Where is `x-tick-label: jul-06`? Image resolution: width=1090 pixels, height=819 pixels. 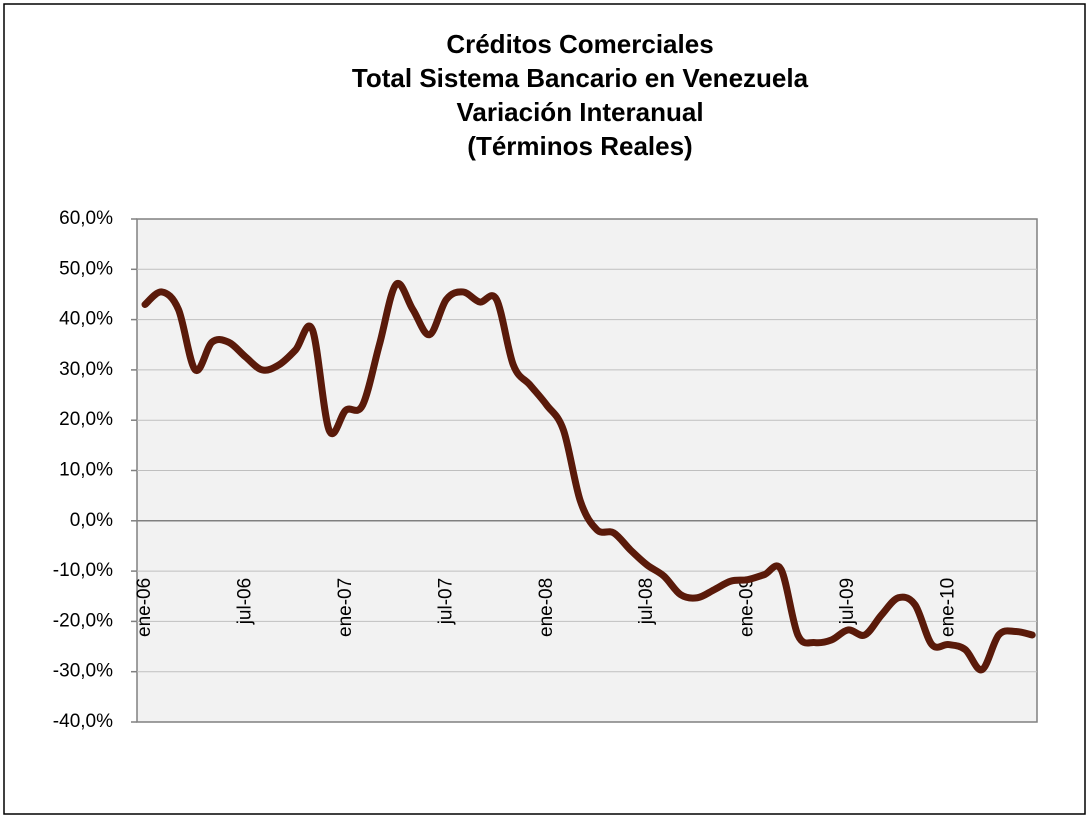
x-tick-label: jul-06 is located at coordinates (244, 601).